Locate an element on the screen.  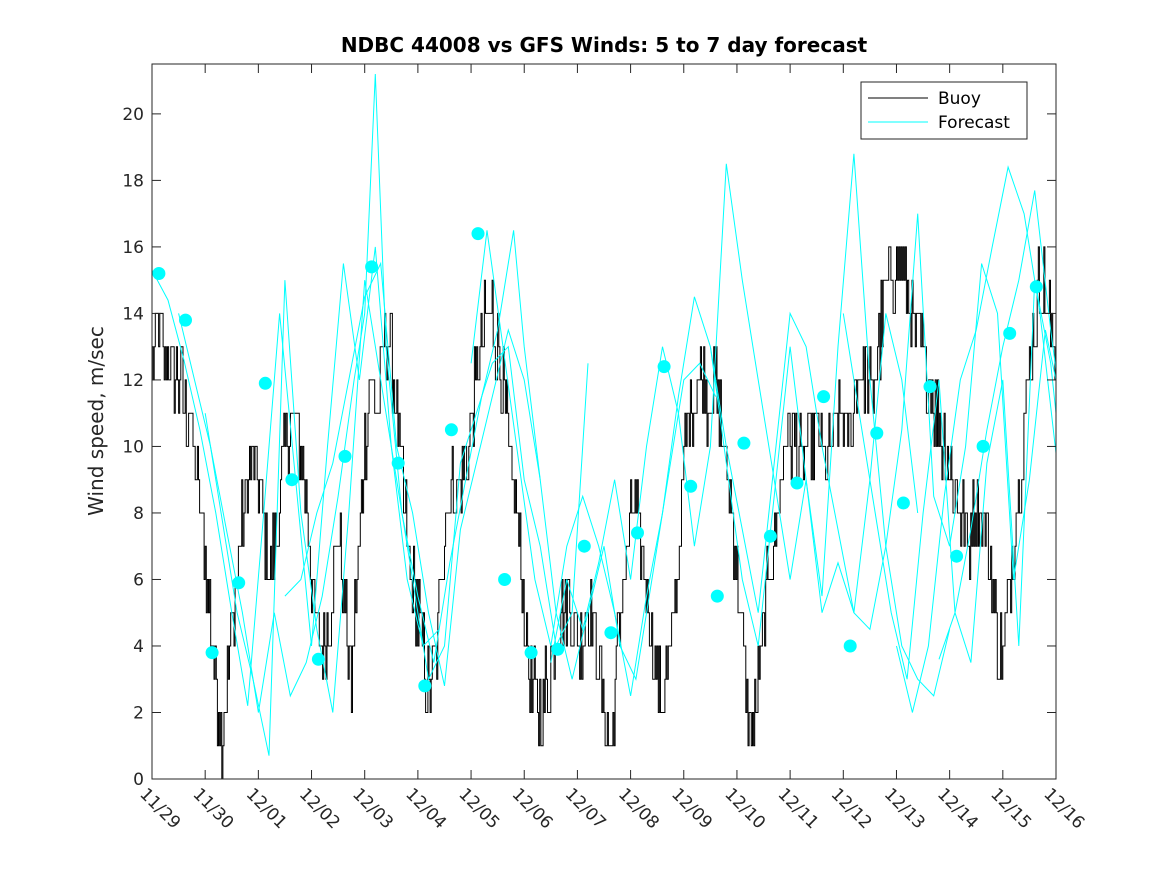
y-tick-label-0: 0 is located at coordinates (138, 780).